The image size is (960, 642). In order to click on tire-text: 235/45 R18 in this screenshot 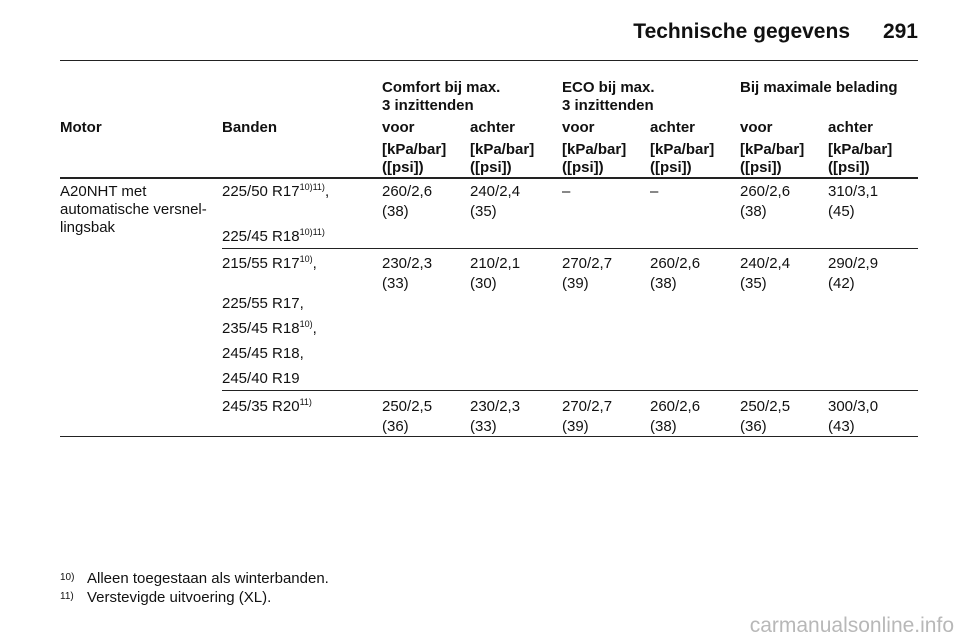, I will do `click(261, 328)`.